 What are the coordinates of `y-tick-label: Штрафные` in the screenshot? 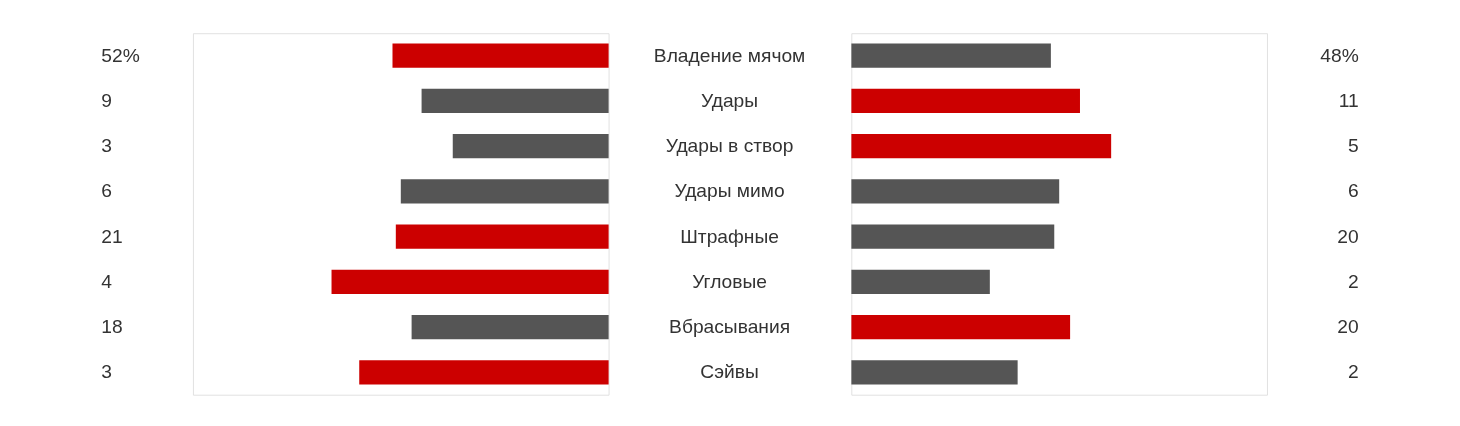 It's located at (729, 236).